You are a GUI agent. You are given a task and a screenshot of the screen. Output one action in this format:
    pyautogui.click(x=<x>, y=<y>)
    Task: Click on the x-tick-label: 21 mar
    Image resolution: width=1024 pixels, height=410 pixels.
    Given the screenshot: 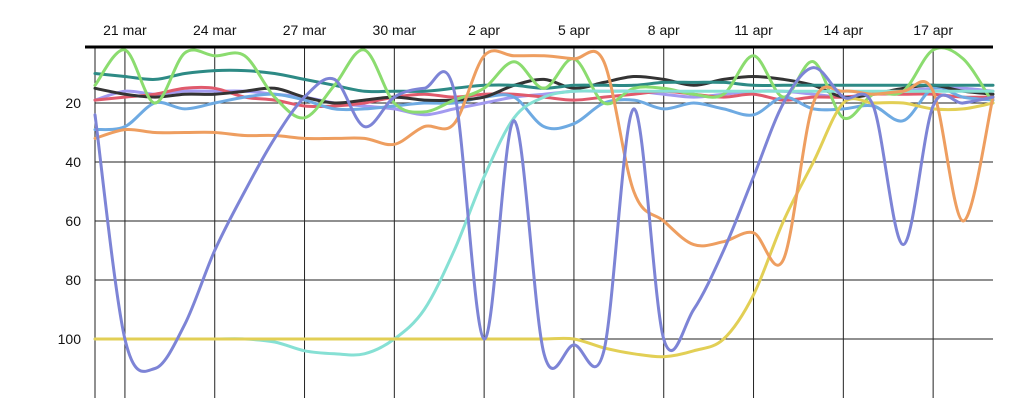 What is the action you would take?
    pyautogui.click(x=125, y=30)
    